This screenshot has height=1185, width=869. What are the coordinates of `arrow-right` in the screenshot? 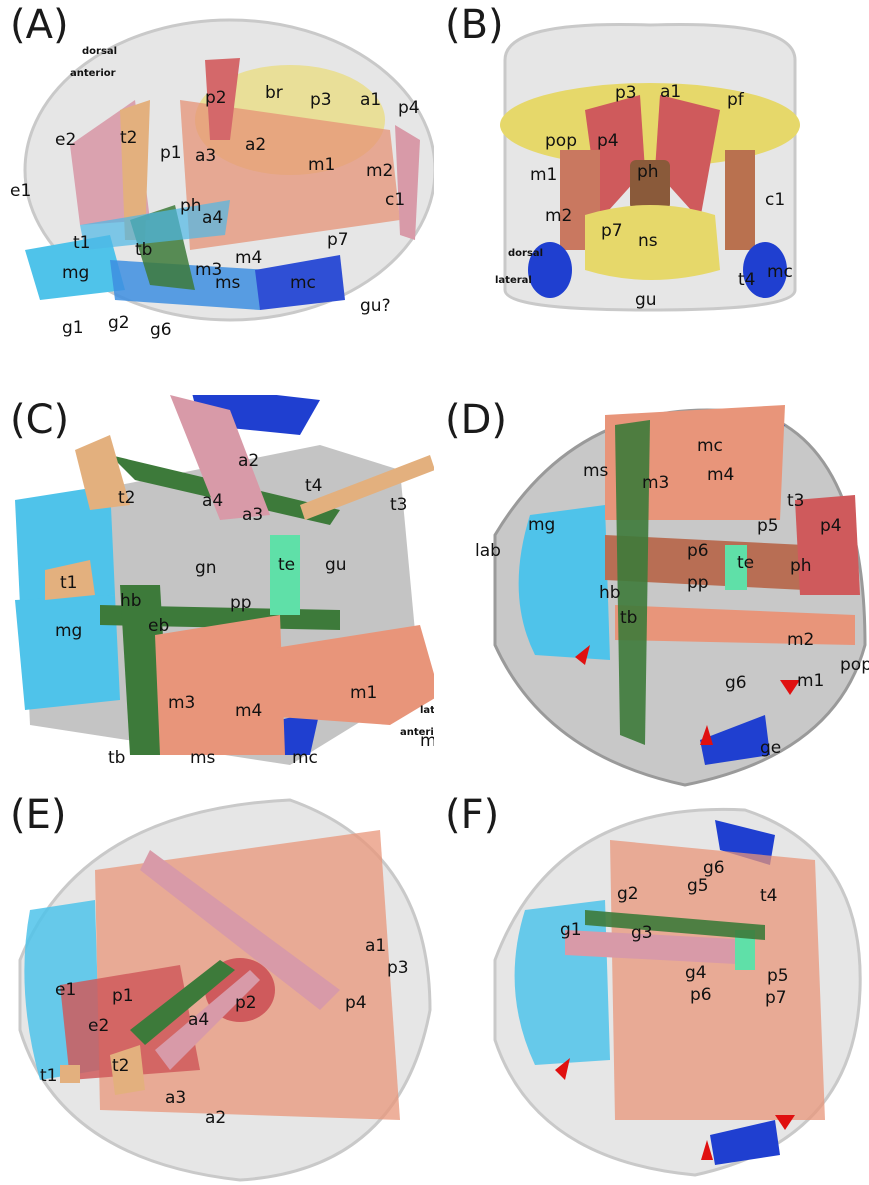 It's located at (785, 1122).